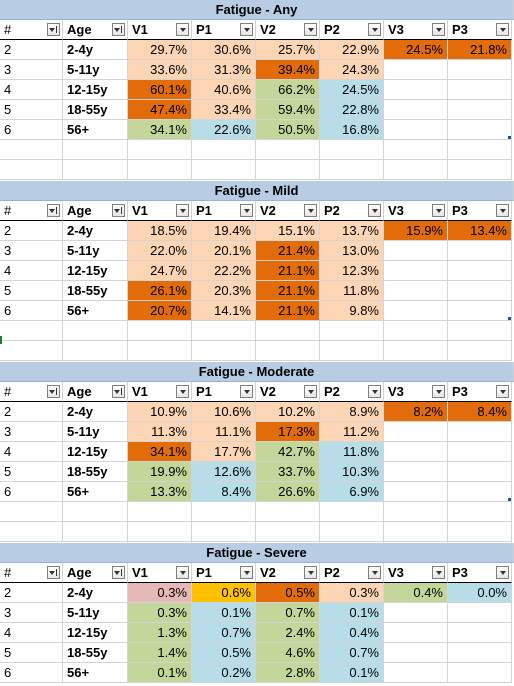  What do you see at coordinates (224, 291) in the screenshot?
I see `value-cell-p1: 20.3%` at bounding box center [224, 291].